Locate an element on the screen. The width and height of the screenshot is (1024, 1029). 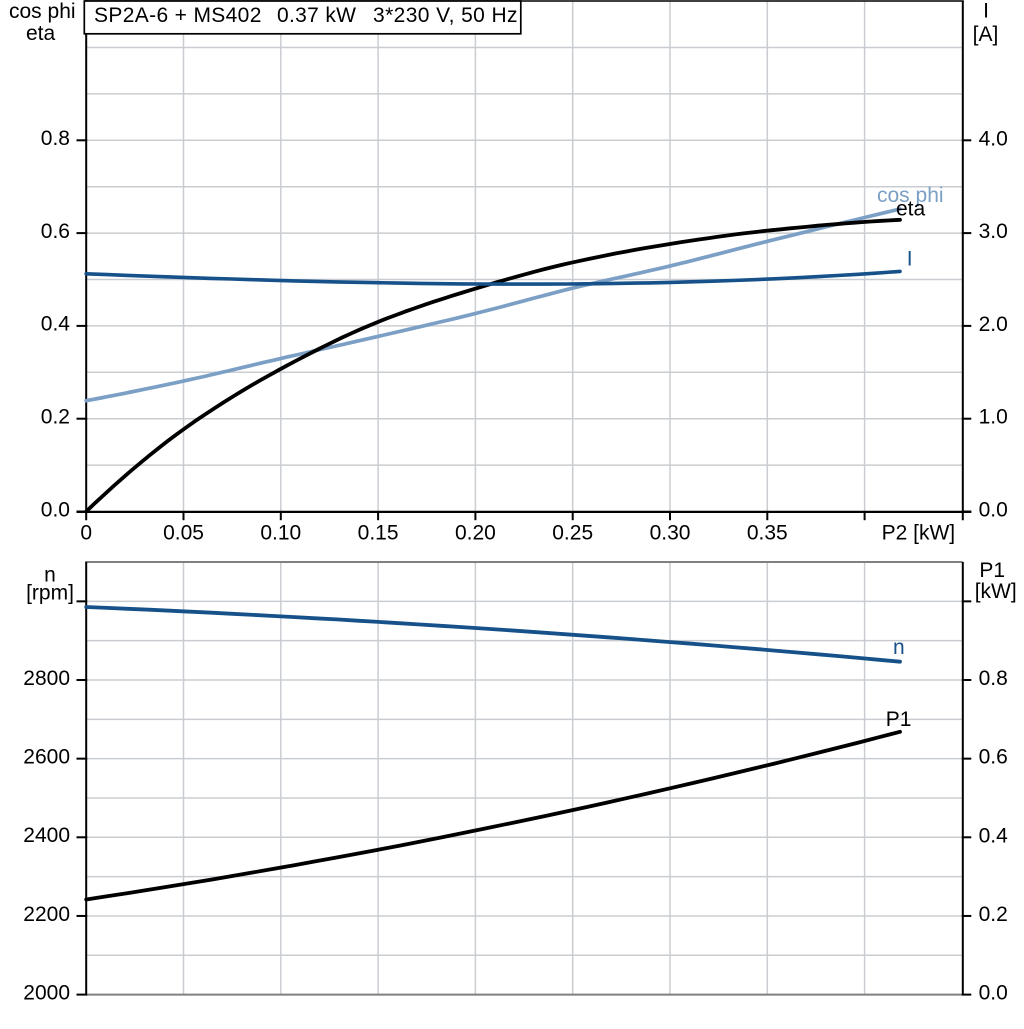
svg-text: 2000 is located at coordinates (46, 992).